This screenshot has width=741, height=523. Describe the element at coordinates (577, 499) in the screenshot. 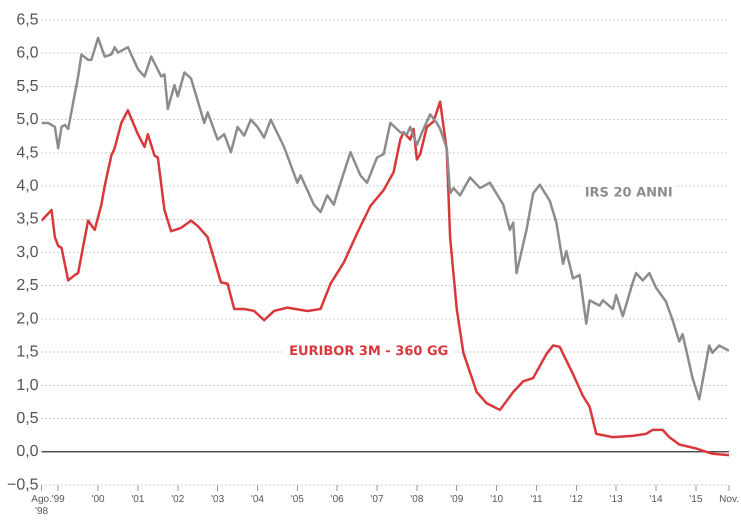

I see `x-tick-label: '12` at that location.